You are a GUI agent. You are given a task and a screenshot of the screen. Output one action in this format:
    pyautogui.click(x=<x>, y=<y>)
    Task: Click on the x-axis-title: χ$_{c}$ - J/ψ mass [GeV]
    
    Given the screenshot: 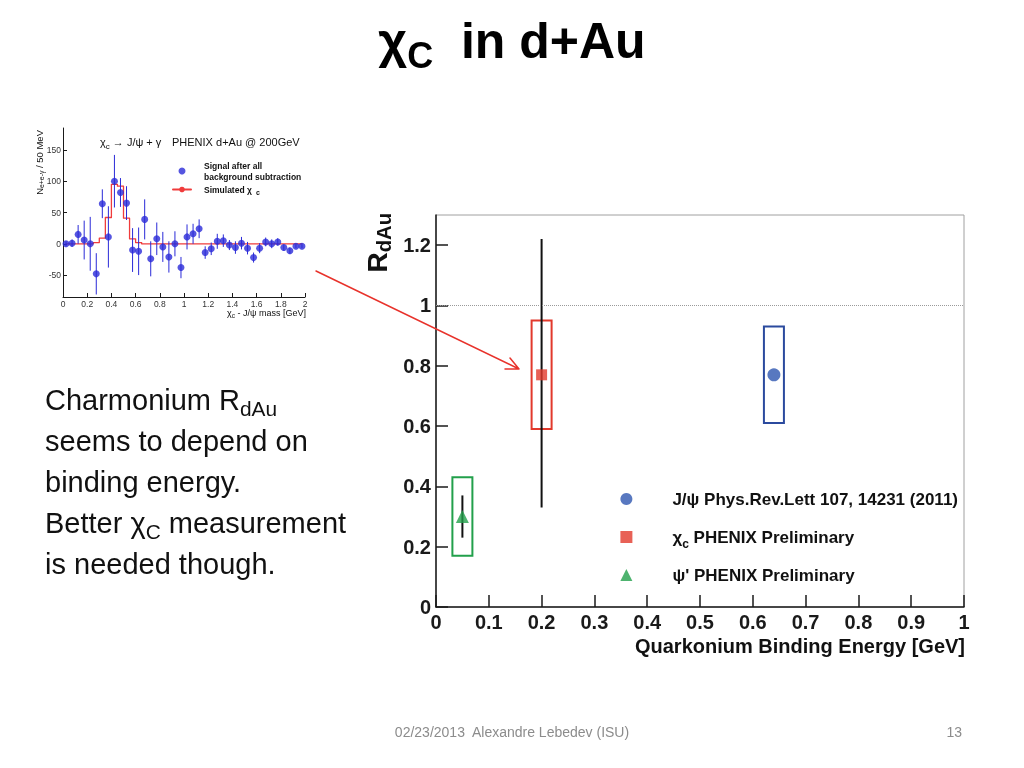 What is the action you would take?
    pyautogui.click(x=266, y=313)
    